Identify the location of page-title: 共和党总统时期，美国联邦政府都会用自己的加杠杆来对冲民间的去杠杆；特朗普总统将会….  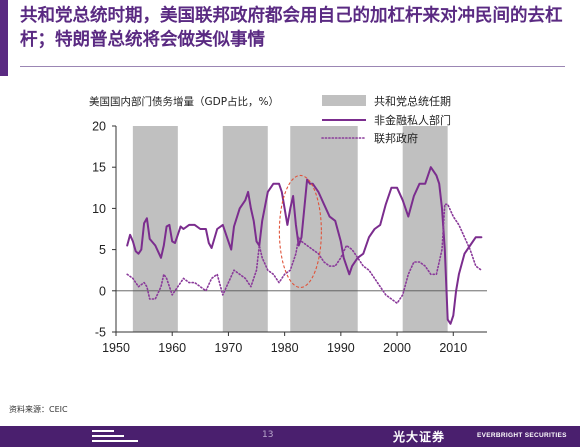
(291, 28).